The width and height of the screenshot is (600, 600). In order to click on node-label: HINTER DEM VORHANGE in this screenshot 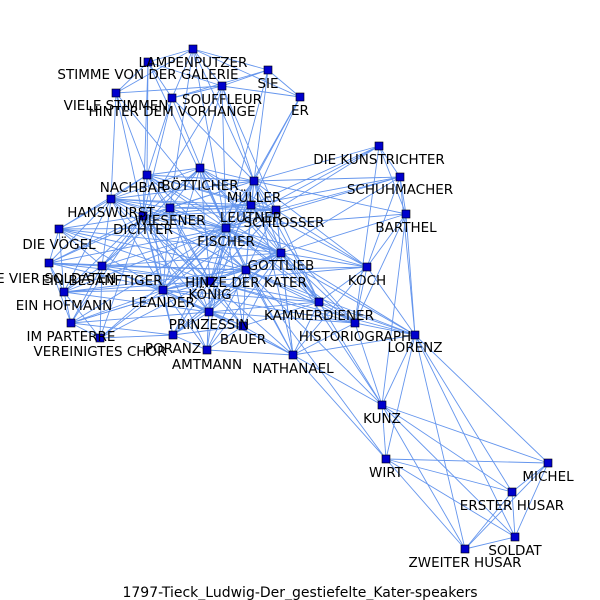, I will do `click(171, 112)`.